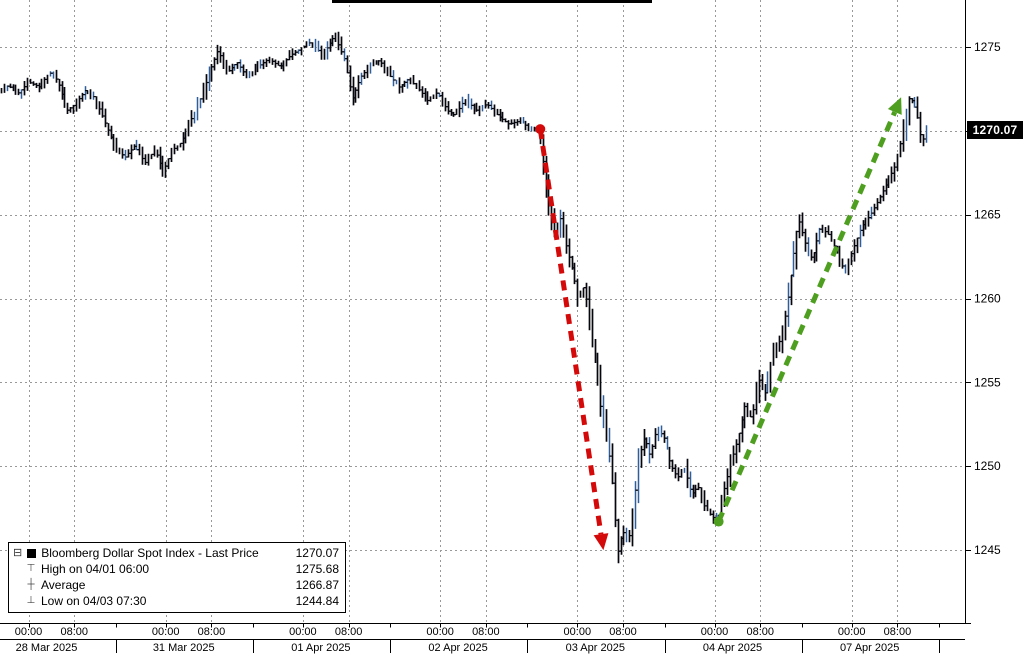 This screenshot has height=654, width=1024. What do you see at coordinates (987, 215) in the screenshot?
I see `y-tick-label: 1265` at bounding box center [987, 215].